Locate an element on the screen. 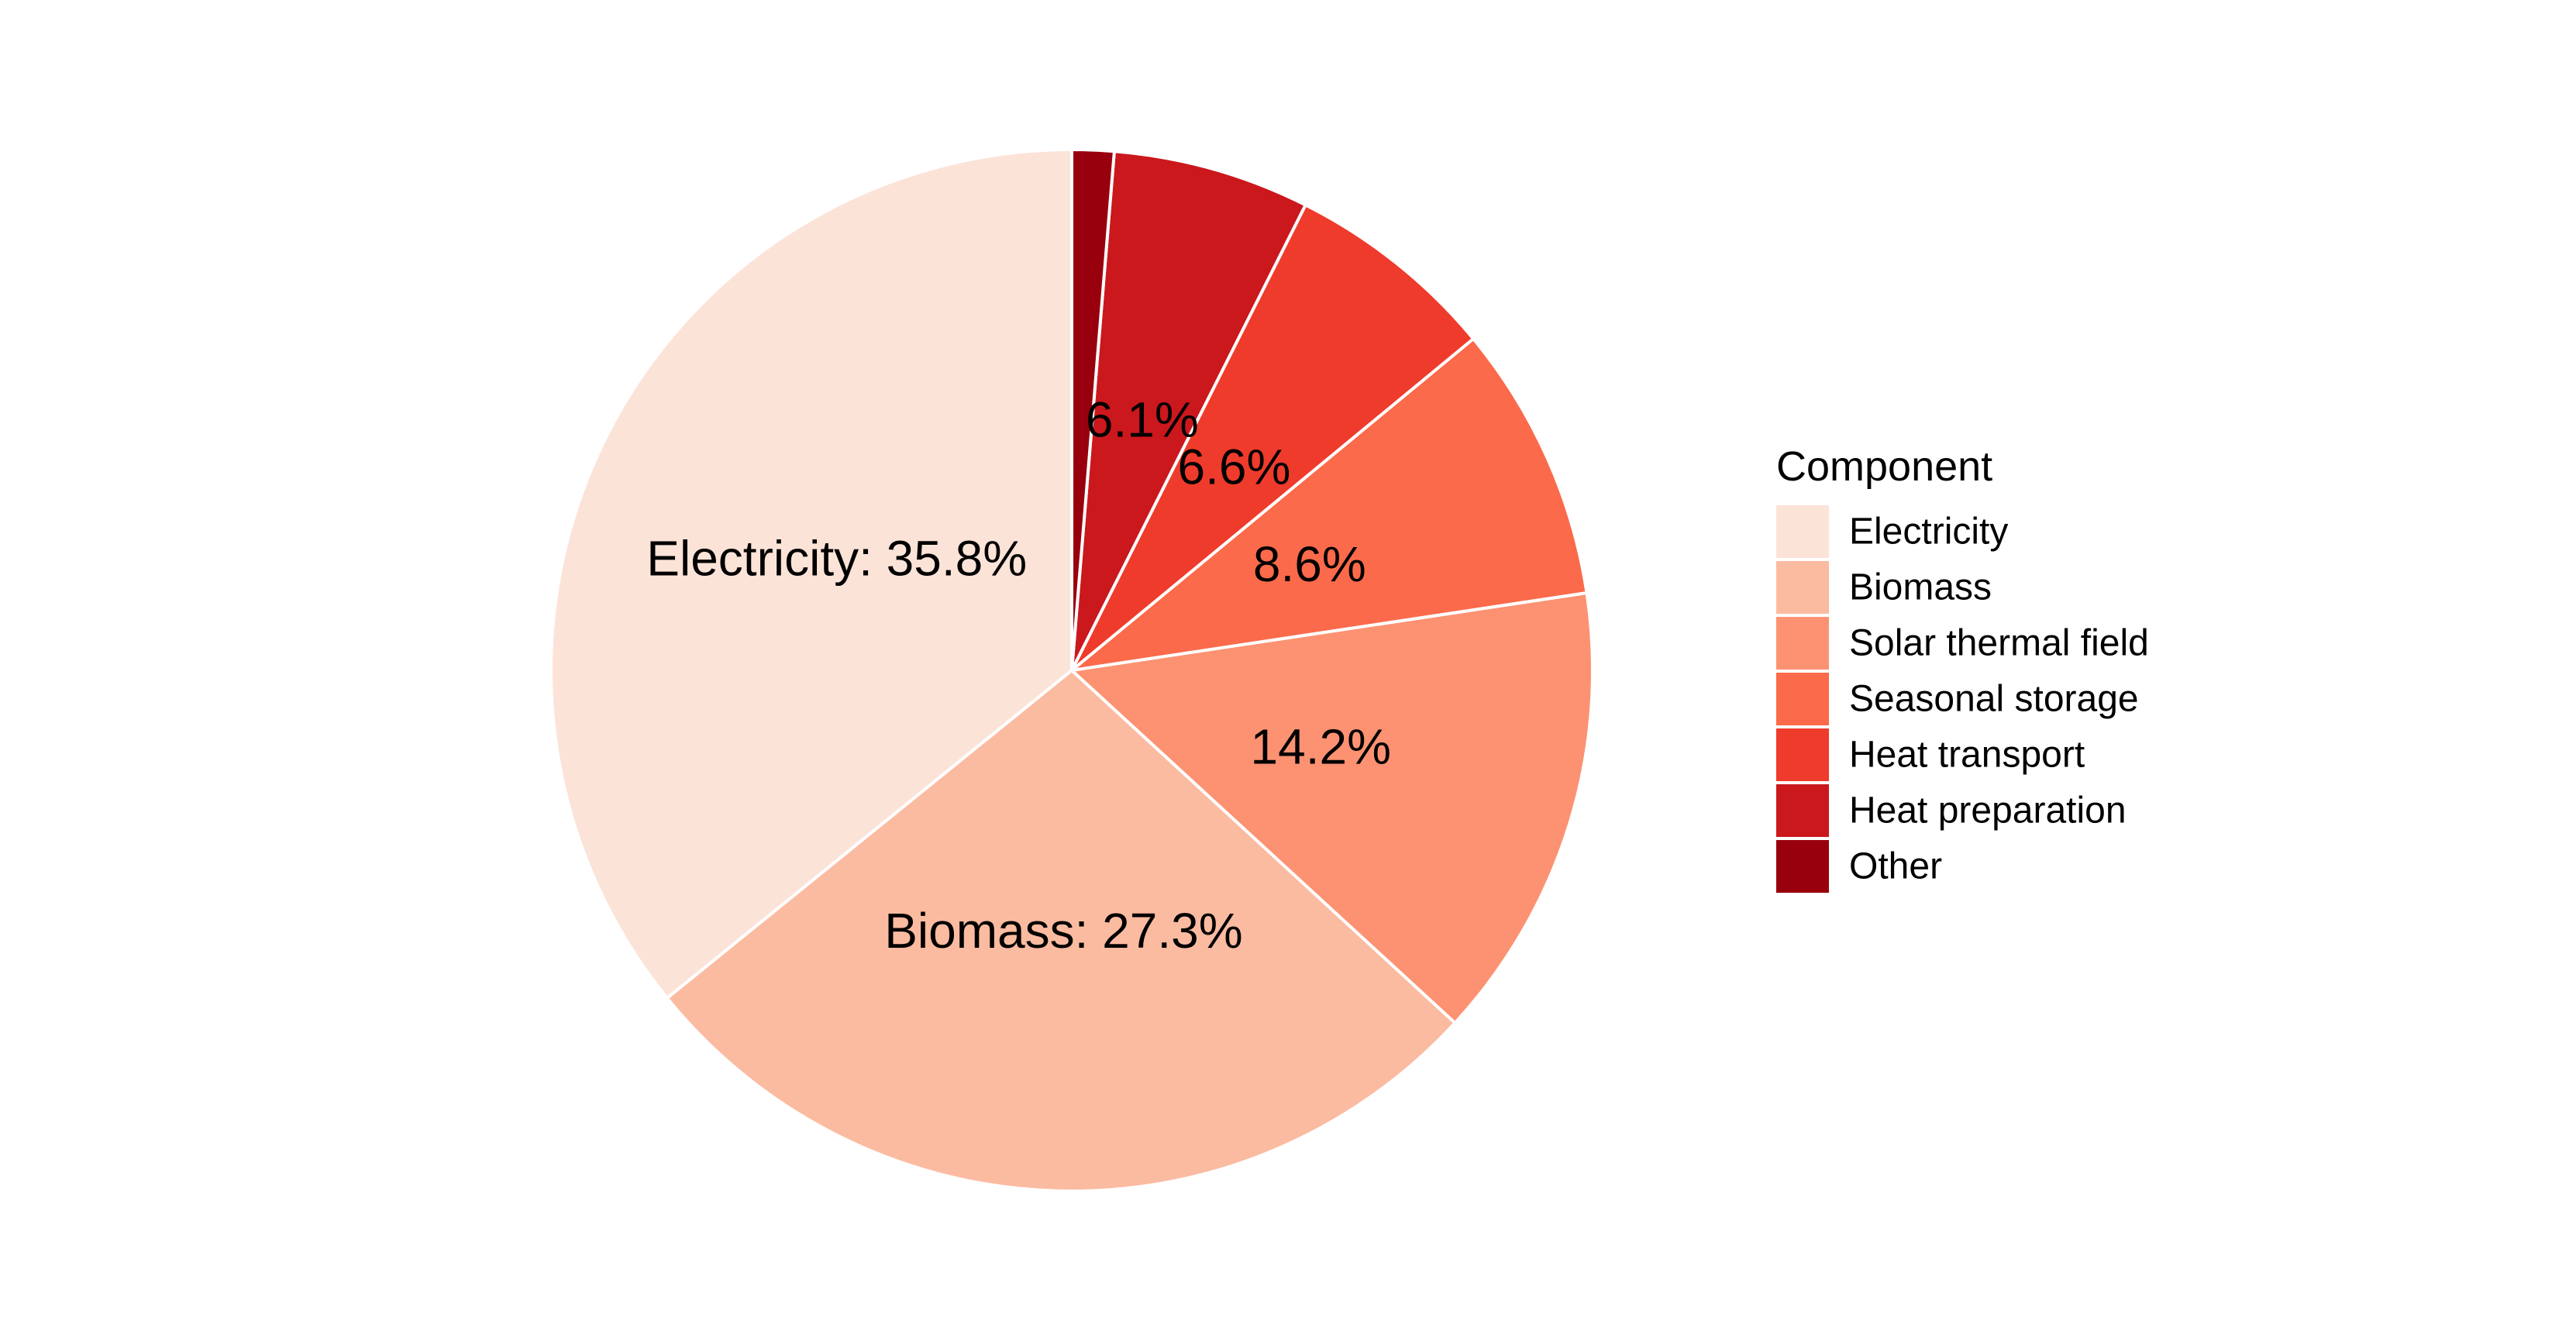 The width and height of the screenshot is (2576, 1343). legend-label: Seasonal storage is located at coordinates (1994, 699).